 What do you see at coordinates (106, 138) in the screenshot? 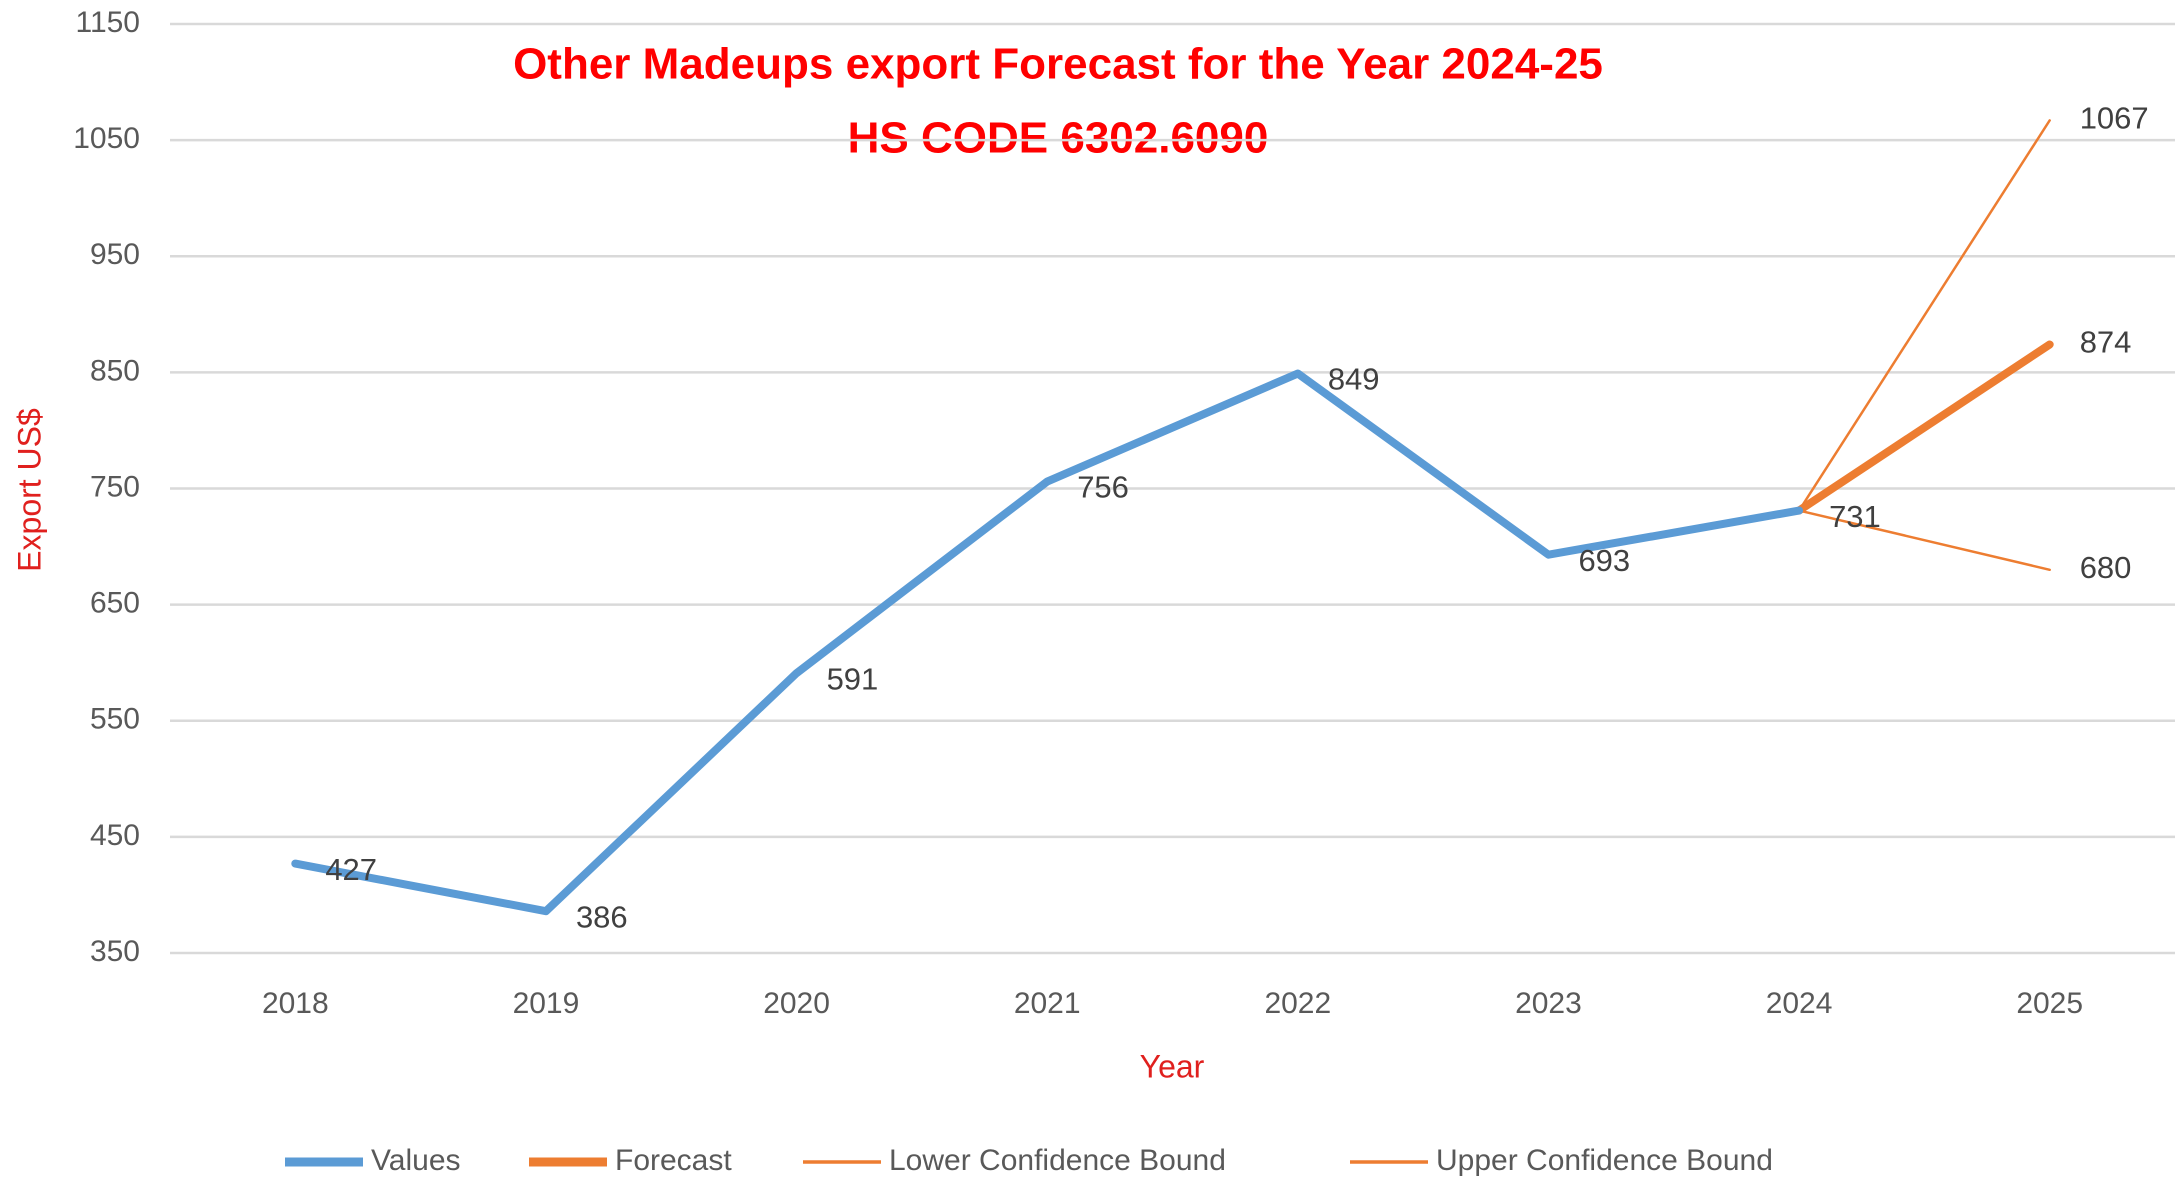
I see `y-tick-label: 1050` at bounding box center [106, 138].